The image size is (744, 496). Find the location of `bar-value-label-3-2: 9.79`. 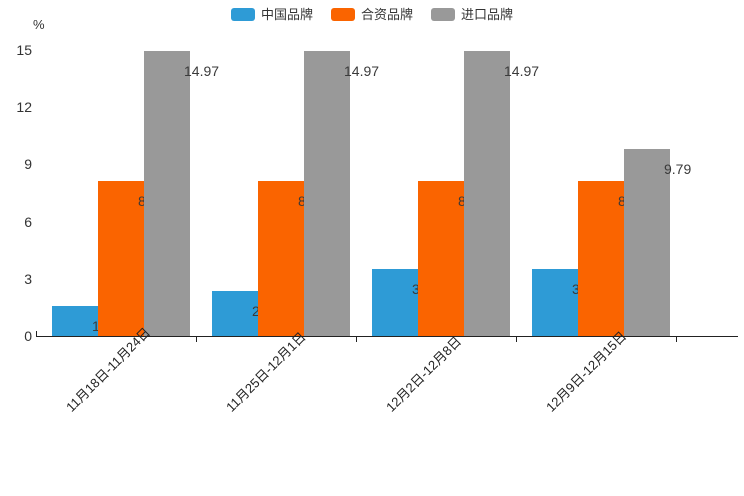

bar-value-label-3-2: 9.79 is located at coordinates (678, 169).